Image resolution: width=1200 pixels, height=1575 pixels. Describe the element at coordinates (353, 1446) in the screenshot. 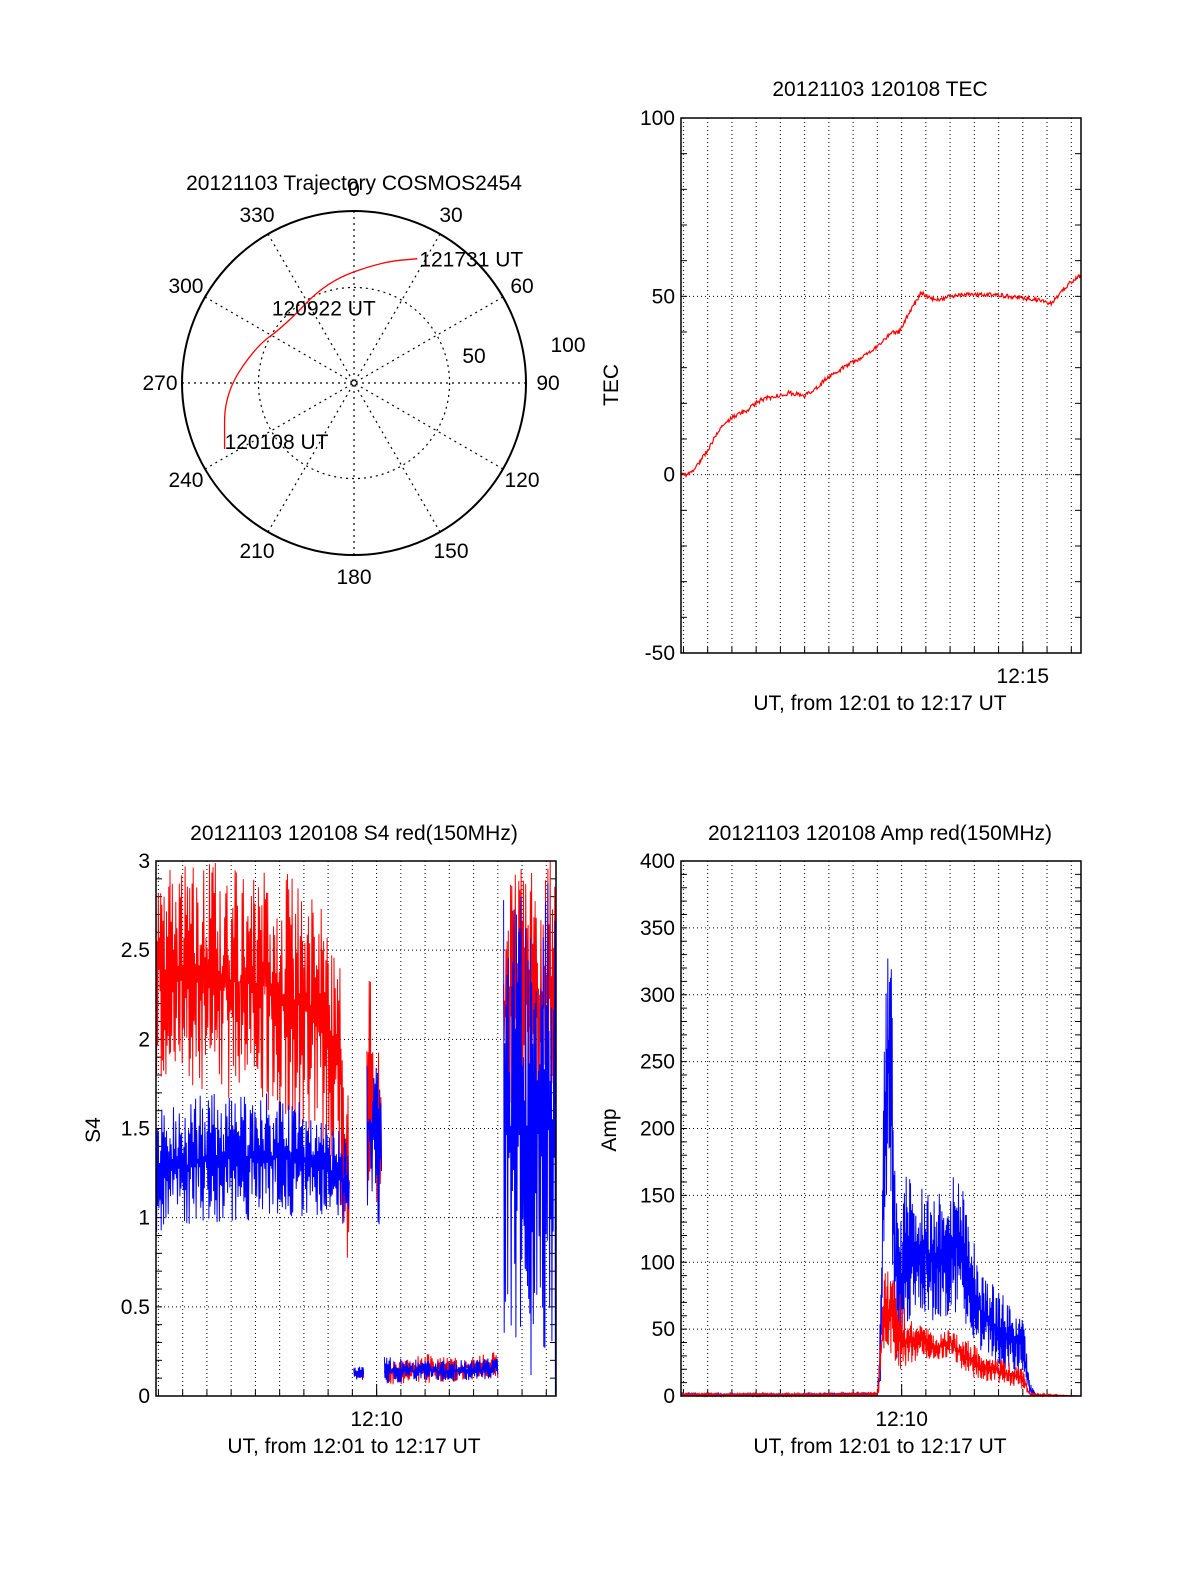

I see `s4-xlabel: UT, from 12:01 to 12:17 UT` at that location.